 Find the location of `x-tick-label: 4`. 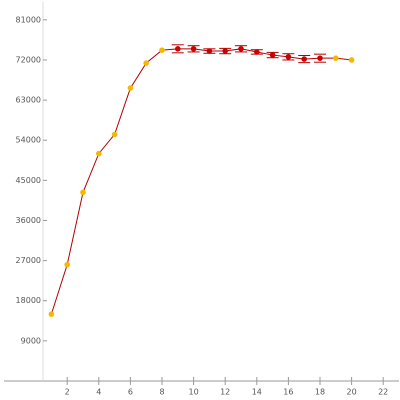

x-tick-label: 4 is located at coordinates (98, 392).